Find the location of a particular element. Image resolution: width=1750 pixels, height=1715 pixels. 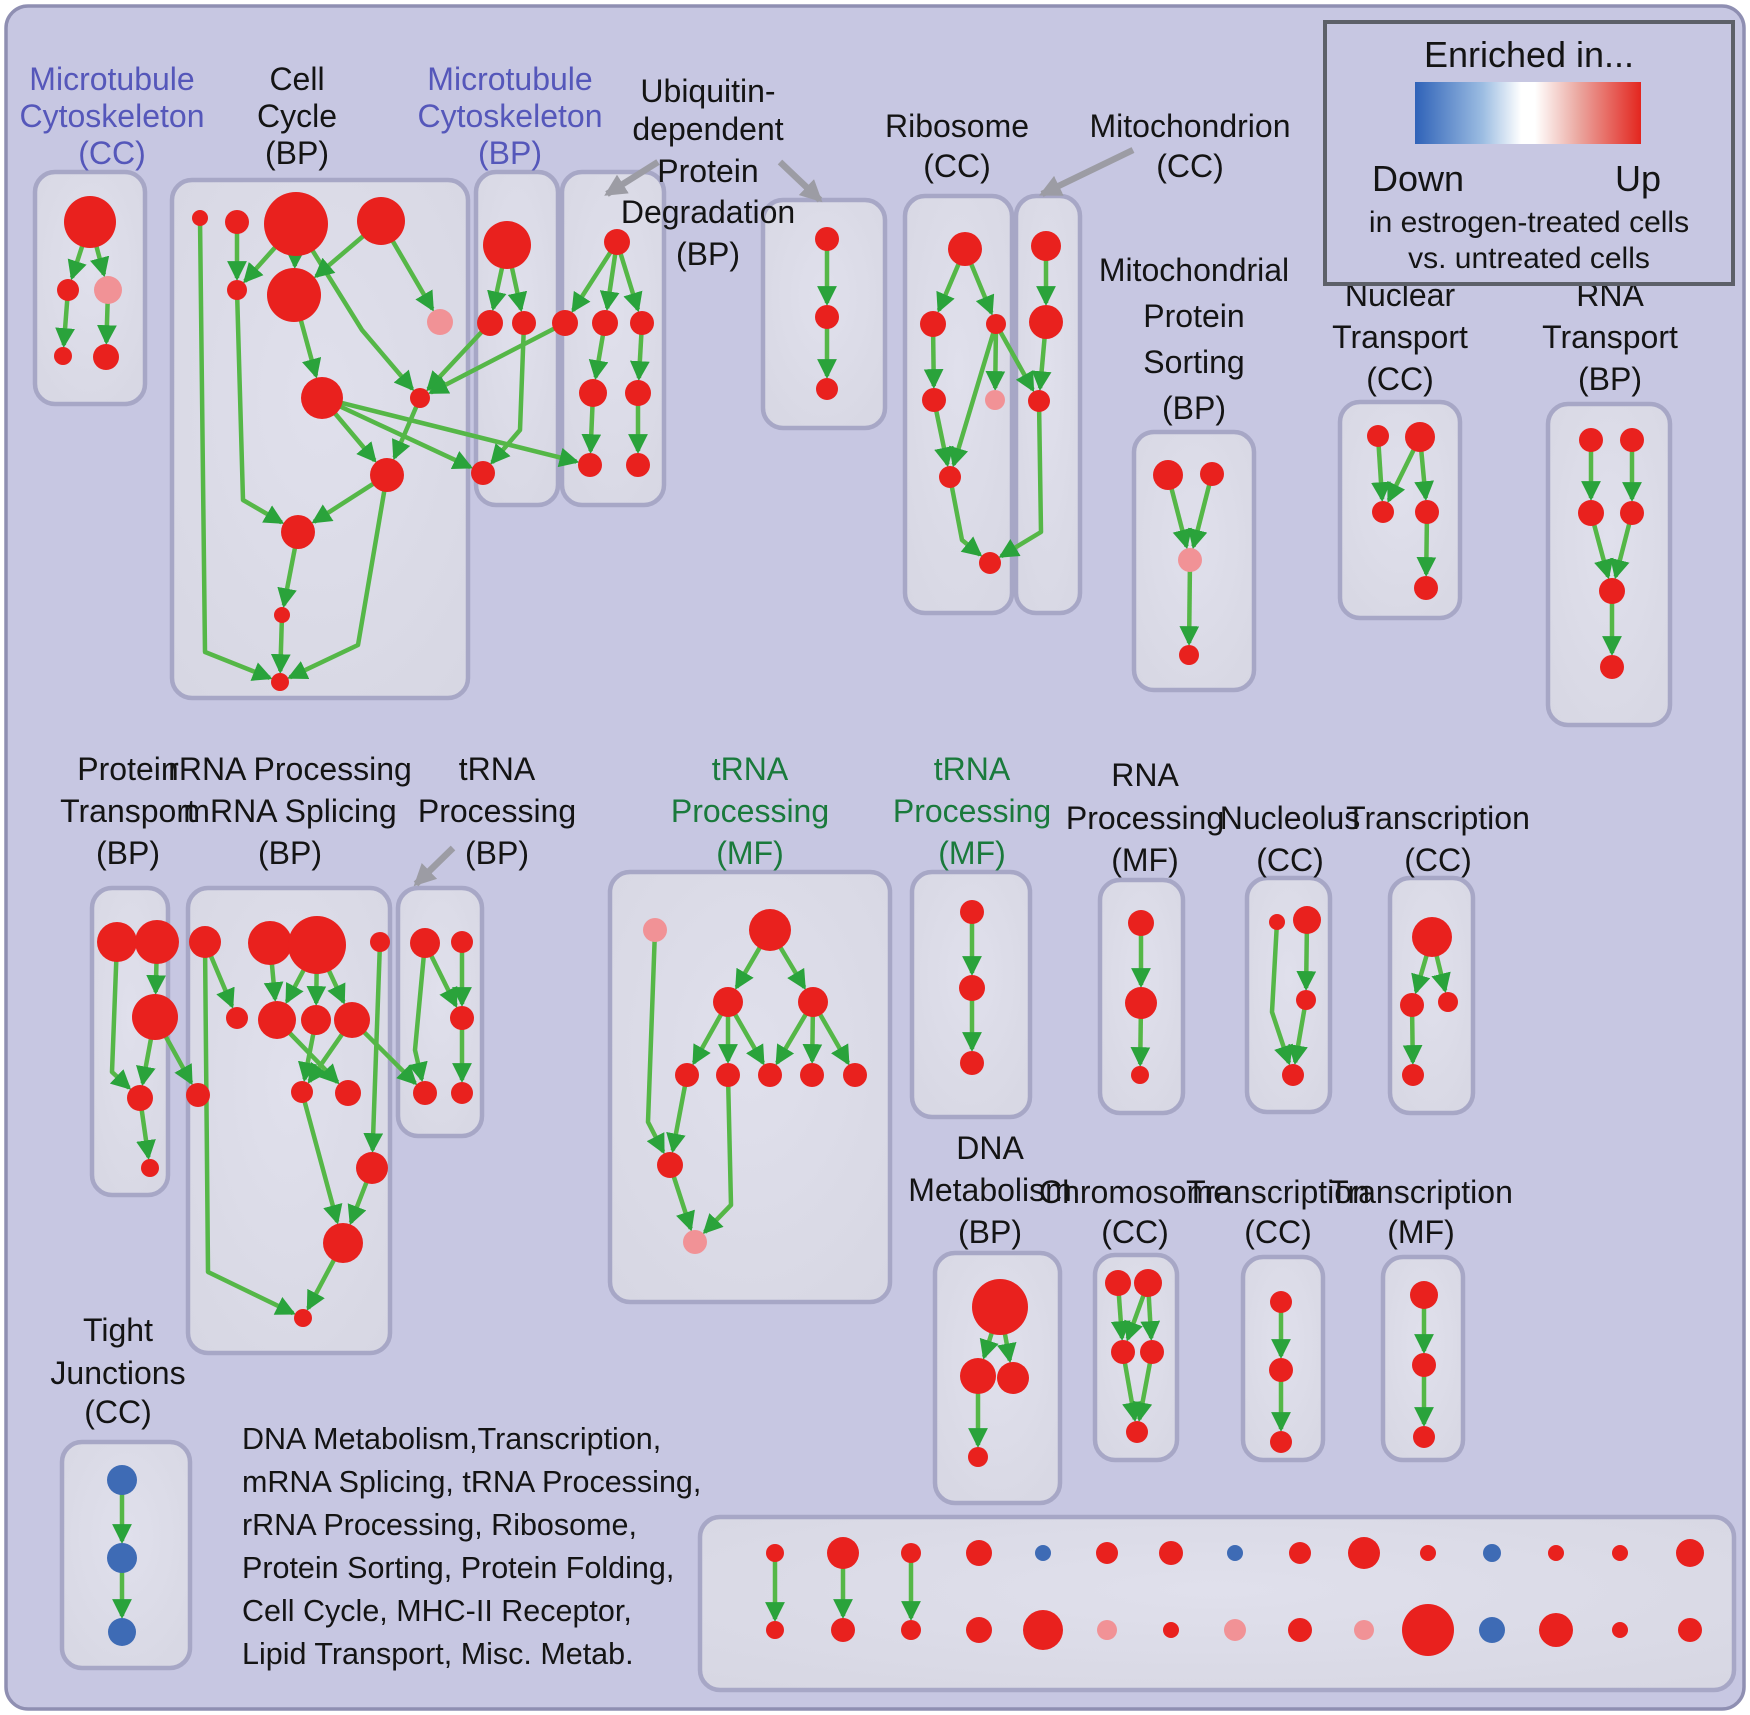

cluster-label-mitochondrion: Mitochondrion is located at coordinates (1190, 126).